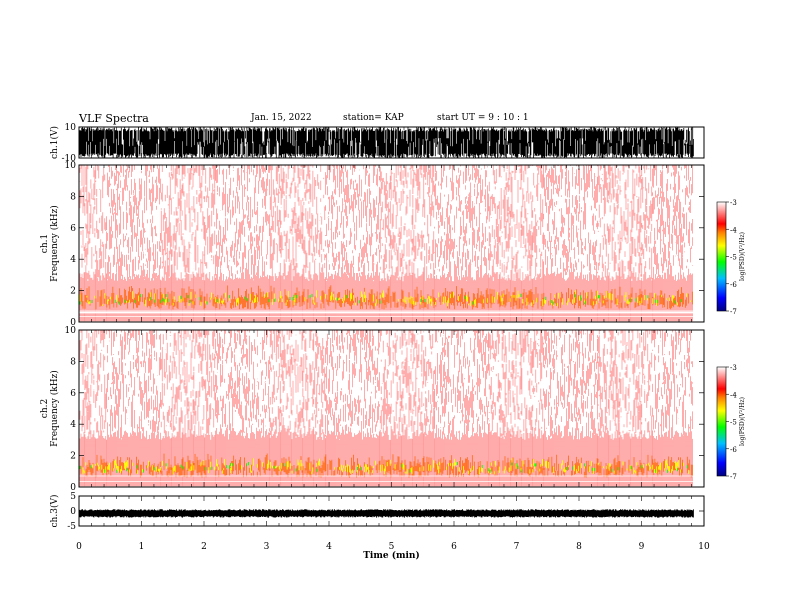 The width and height of the screenshot is (792, 612). Describe the element at coordinates (45, 408) in the screenshot. I see `ch2-spectrogram-ylabel: ch.2` at that location.